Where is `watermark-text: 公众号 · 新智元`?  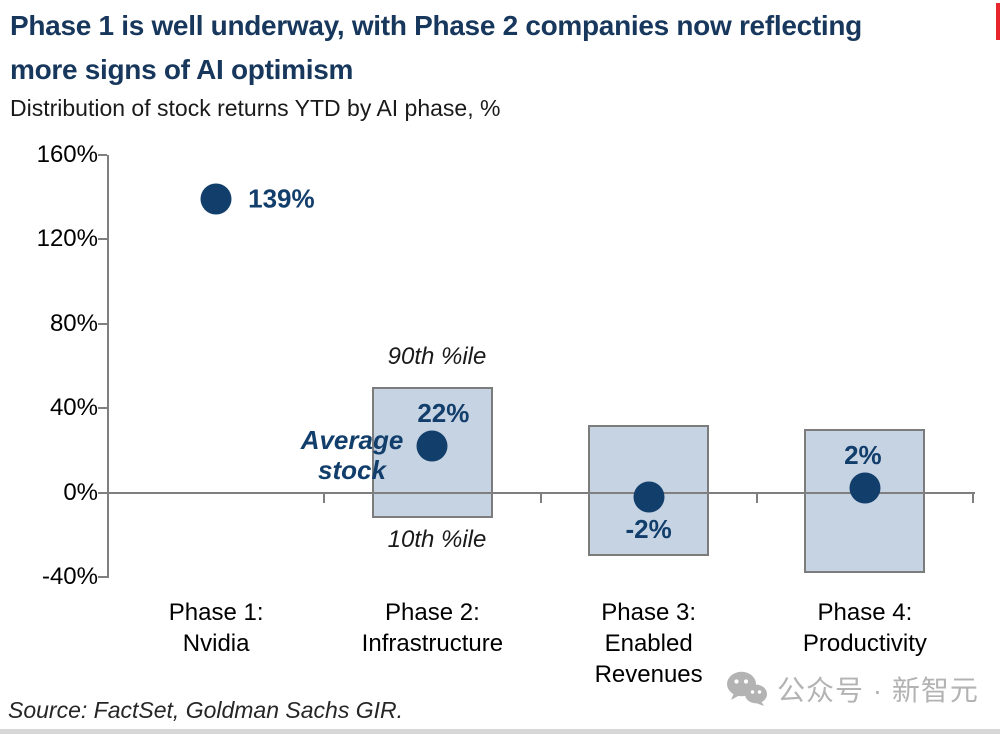 watermark-text: 公众号 · 新智元 is located at coordinates (878, 690).